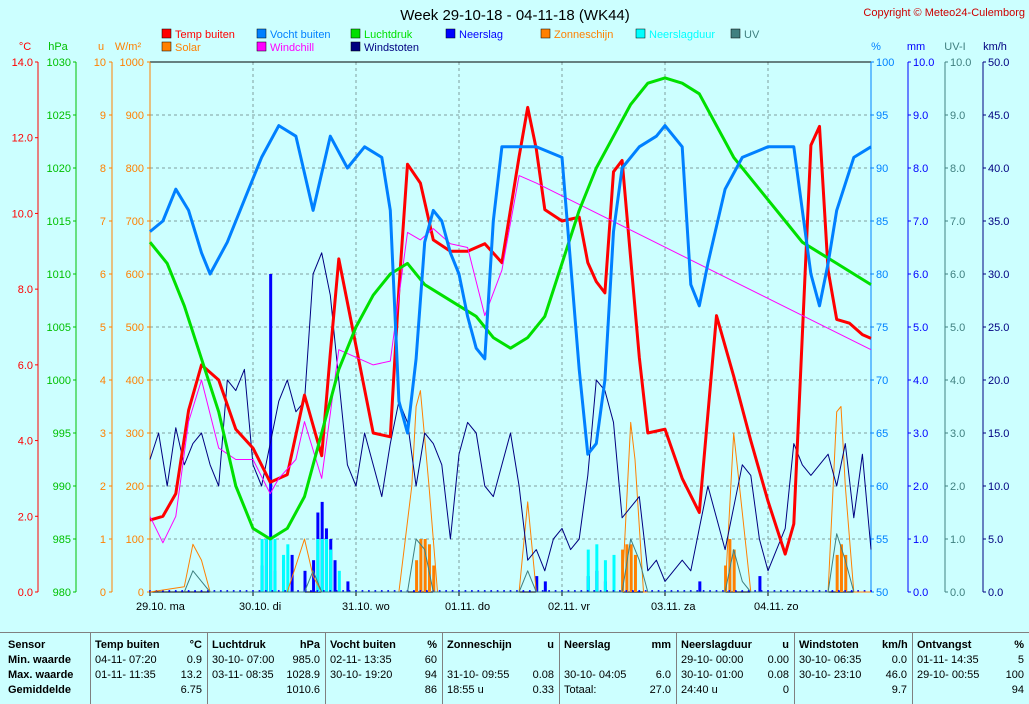 The width and height of the screenshot is (1029, 704). What do you see at coordinates (995, 540) in the screenshot?
I see `wind-tick-label: 5.0` at bounding box center [995, 540].